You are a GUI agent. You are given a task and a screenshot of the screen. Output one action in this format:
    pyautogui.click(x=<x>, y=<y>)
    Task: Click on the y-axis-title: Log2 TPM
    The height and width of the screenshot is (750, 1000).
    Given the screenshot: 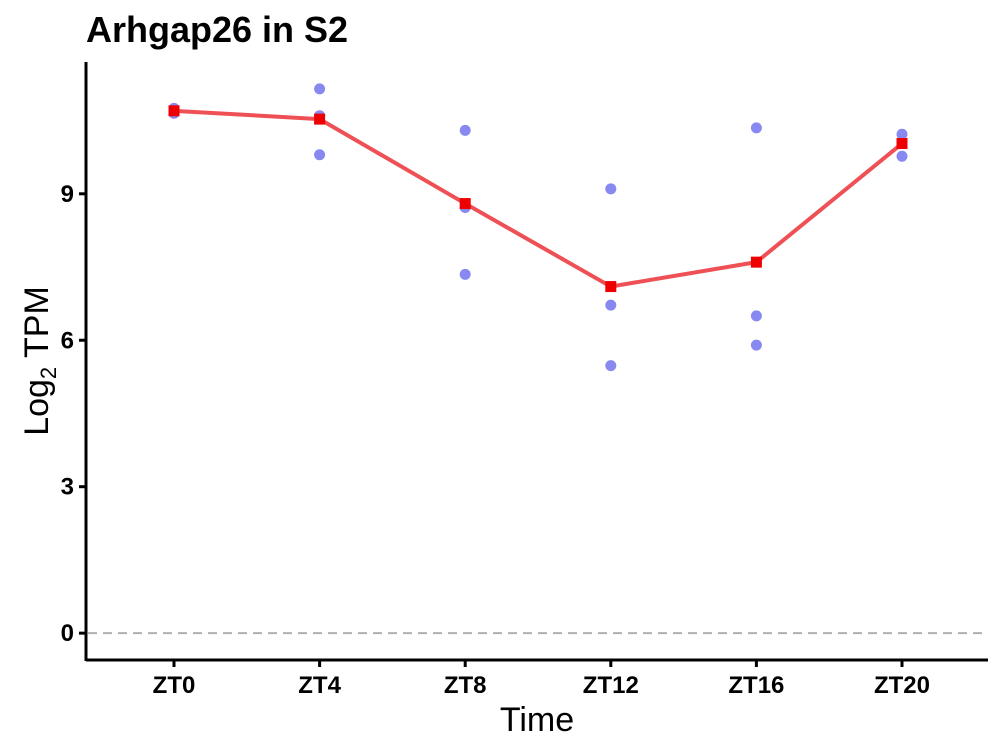 What is the action you would take?
    pyautogui.click(x=39, y=361)
    